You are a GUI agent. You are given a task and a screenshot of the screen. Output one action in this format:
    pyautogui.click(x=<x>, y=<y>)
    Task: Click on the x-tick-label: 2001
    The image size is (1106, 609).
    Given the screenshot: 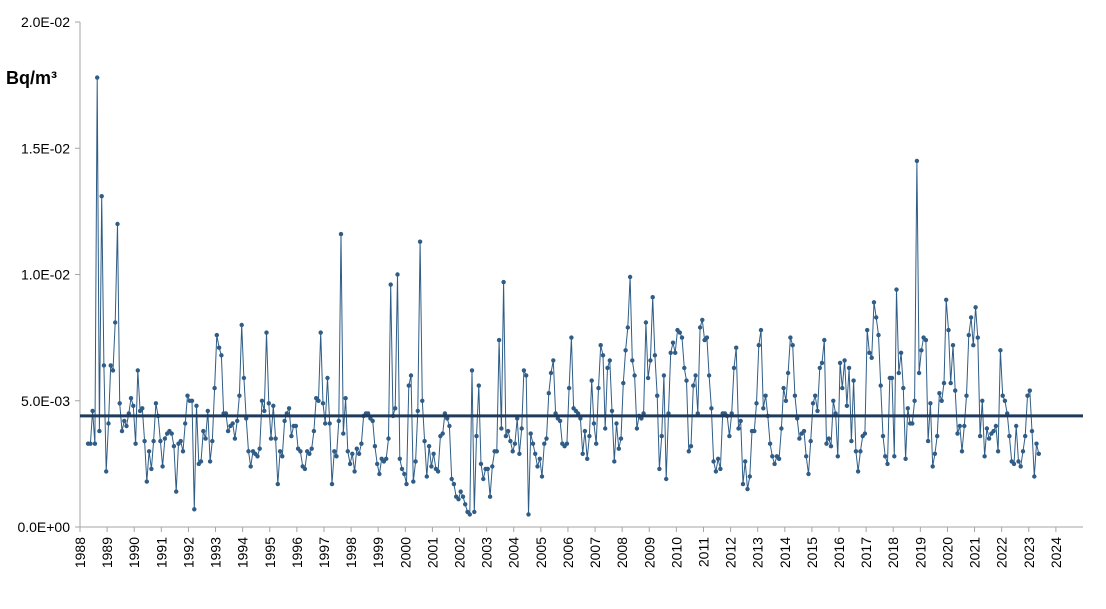 What is the action you would take?
    pyautogui.click(x=432, y=552)
    